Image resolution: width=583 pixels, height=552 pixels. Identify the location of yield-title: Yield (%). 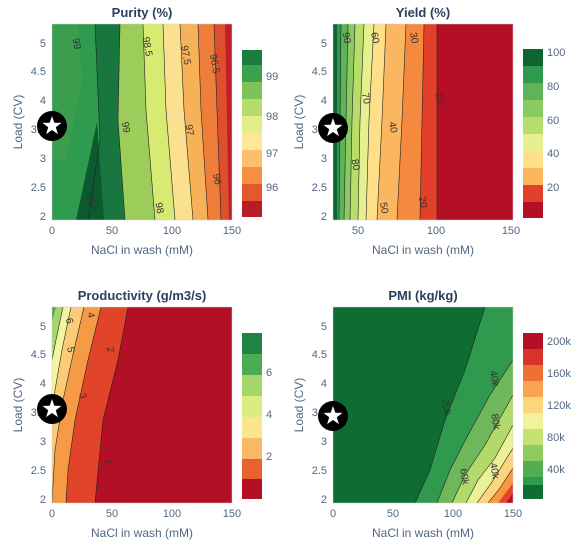
(423, 12).